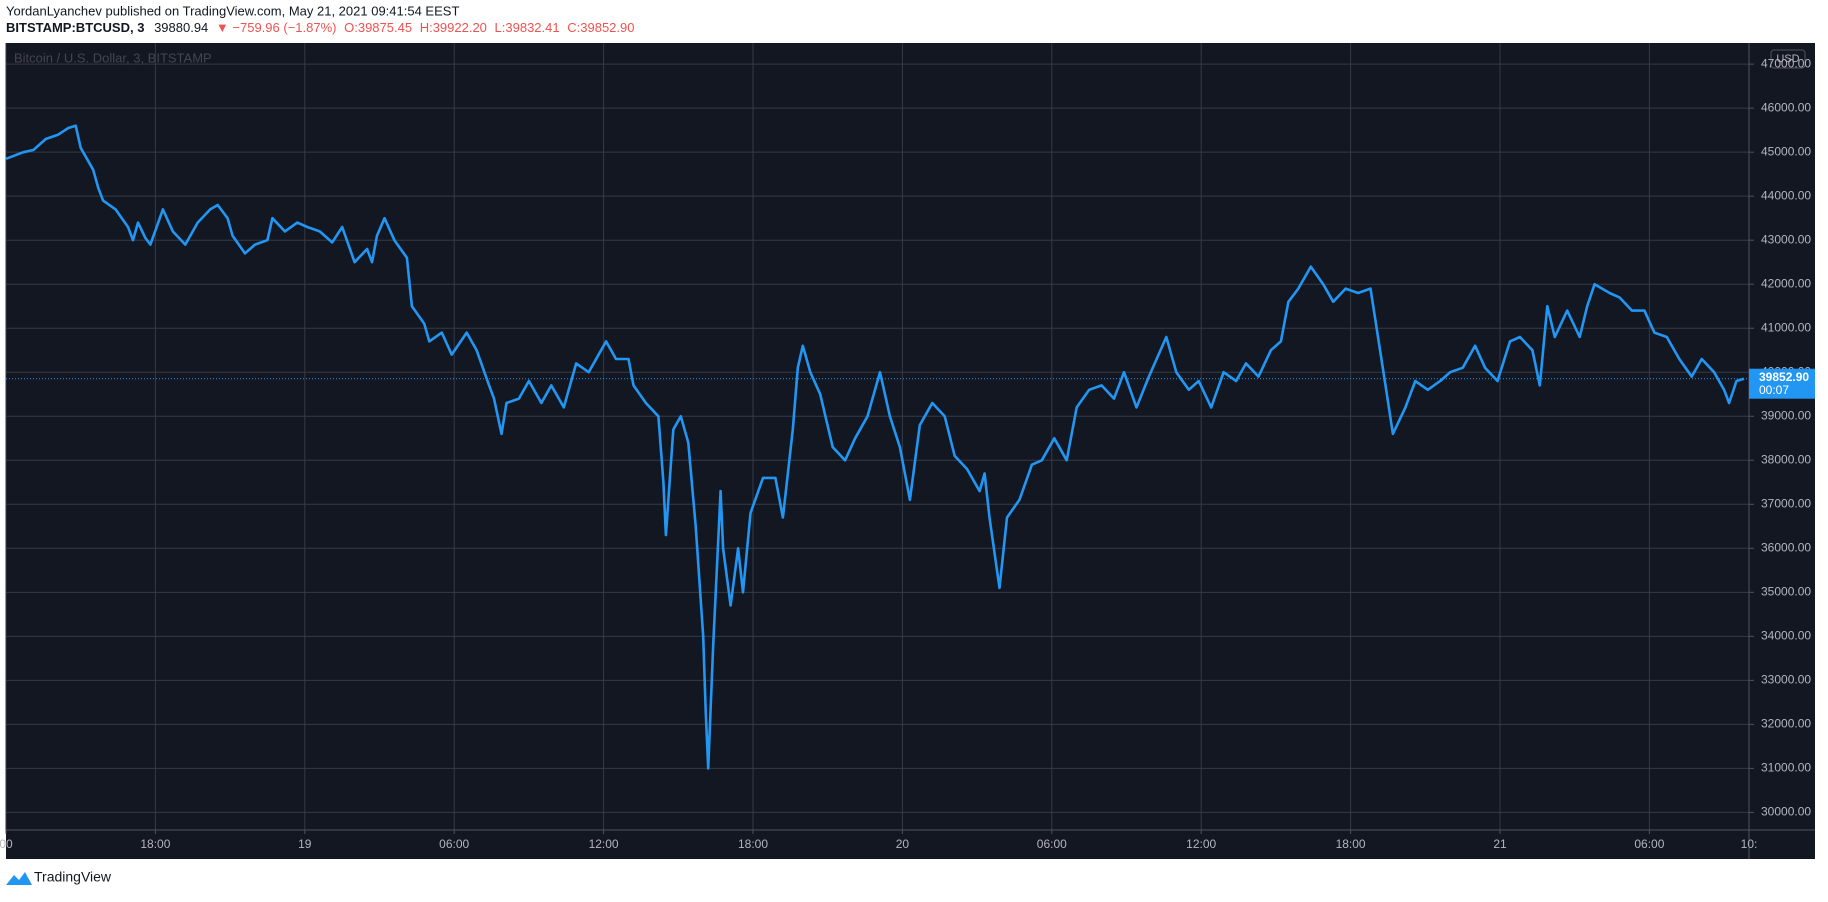  I want to click on open: O:39875.45, so click(378, 27).